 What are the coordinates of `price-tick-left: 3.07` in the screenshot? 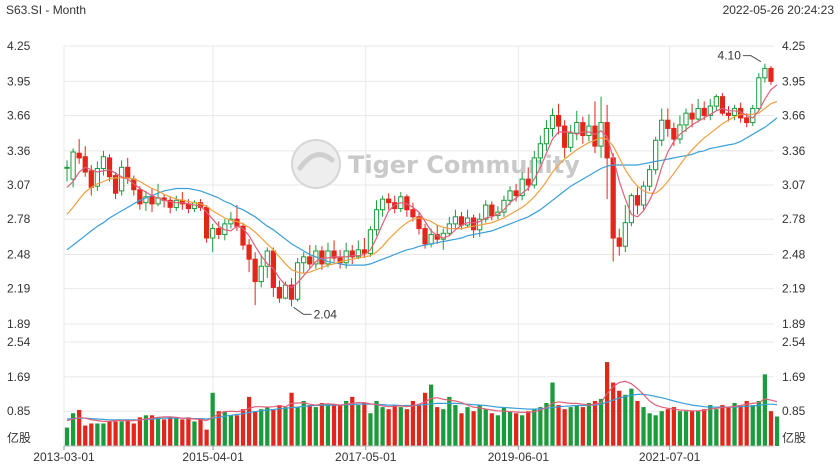 It's located at (19, 185).